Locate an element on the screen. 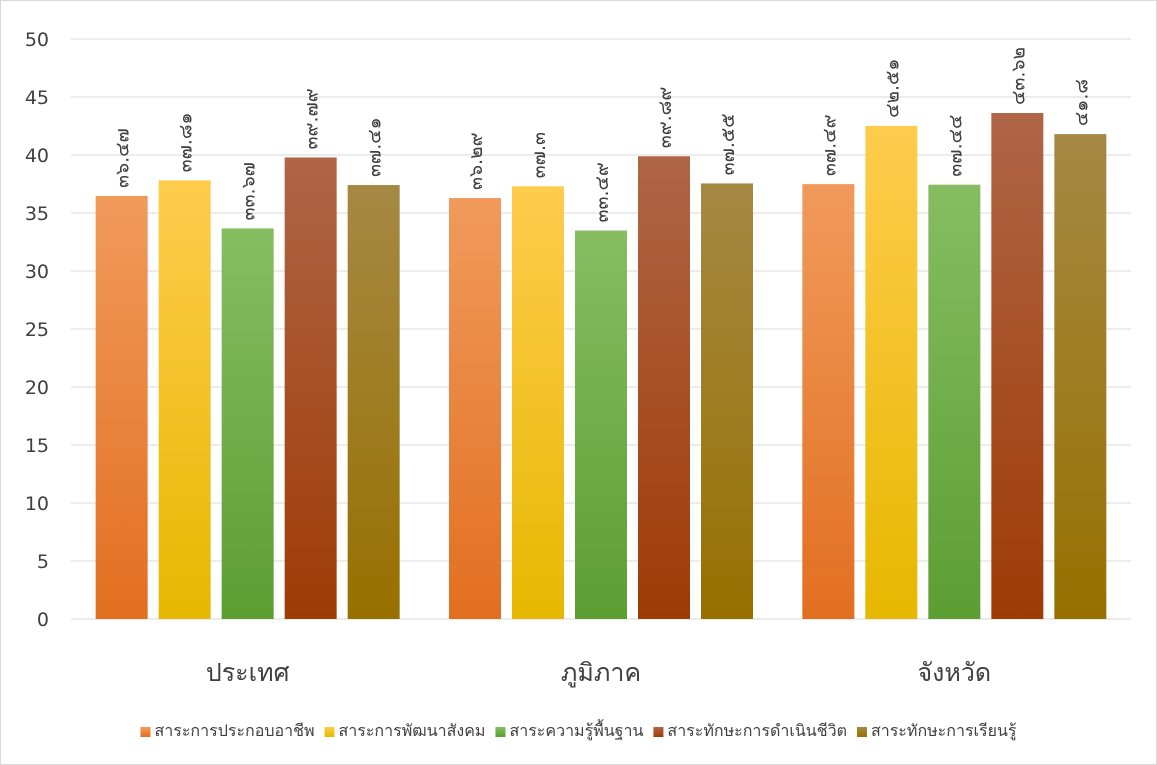  data-label: ๓๙.๘๙ is located at coordinates (665, 118).